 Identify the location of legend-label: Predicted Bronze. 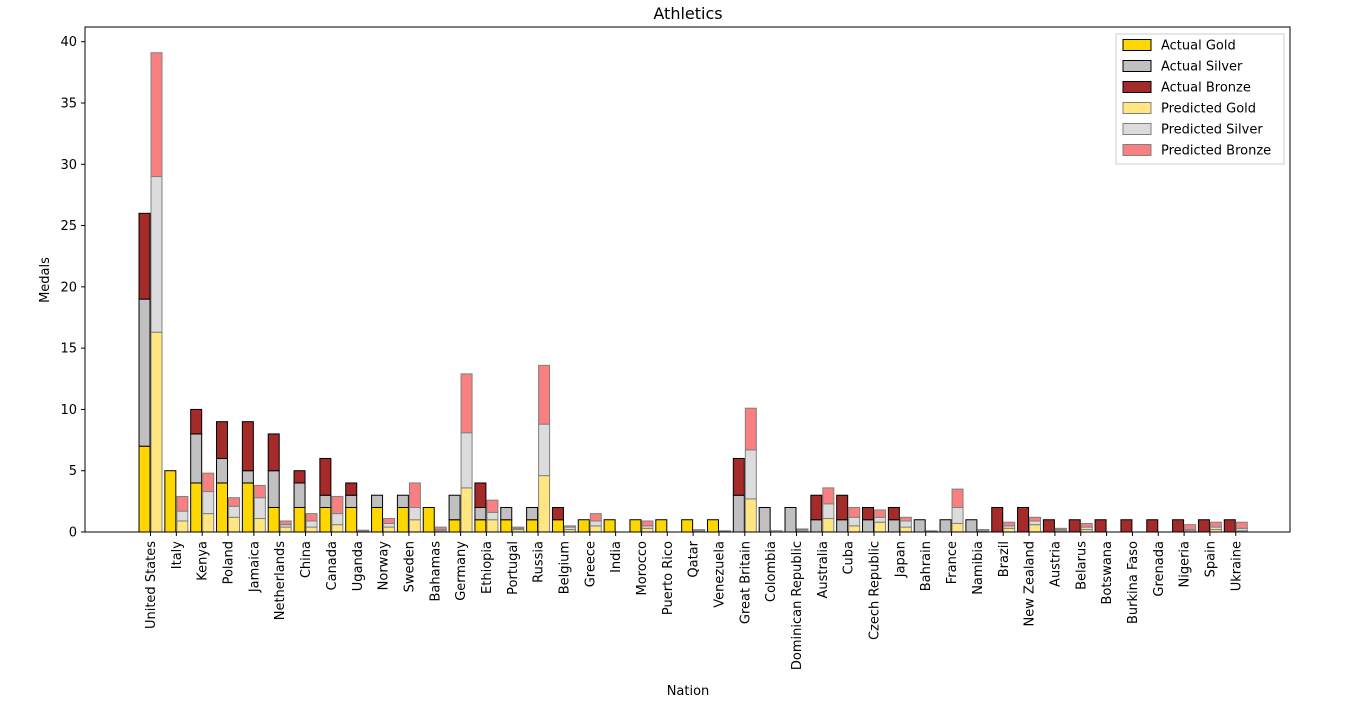
(1216, 151).